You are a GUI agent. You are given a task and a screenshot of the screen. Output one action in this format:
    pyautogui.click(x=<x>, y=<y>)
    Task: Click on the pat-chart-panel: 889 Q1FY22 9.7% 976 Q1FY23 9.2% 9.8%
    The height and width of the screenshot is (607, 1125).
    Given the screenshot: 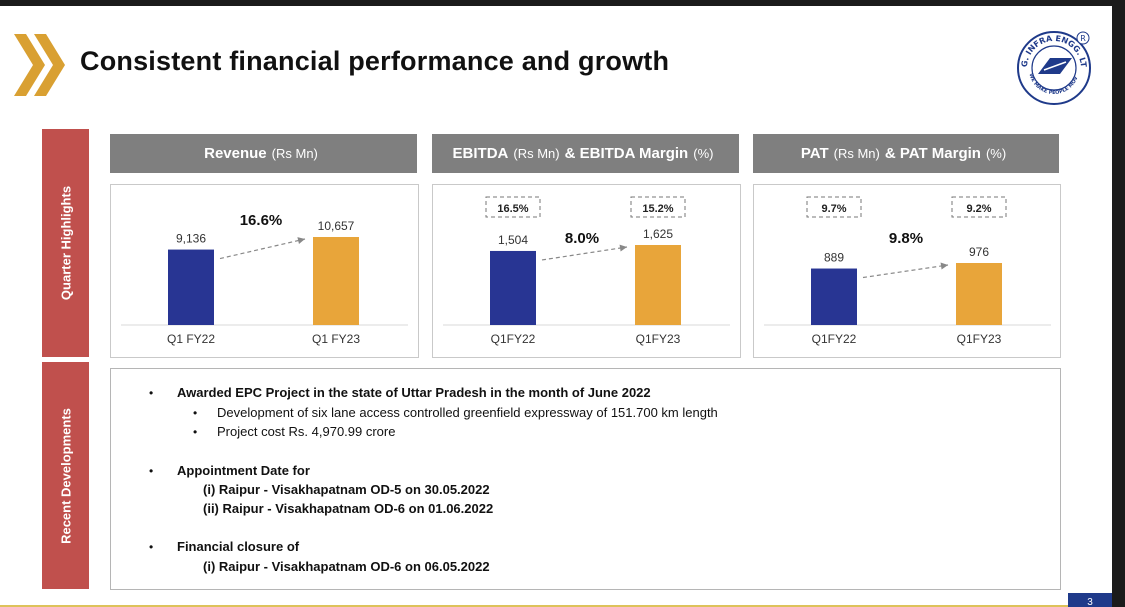 What is the action you would take?
    pyautogui.click(x=907, y=271)
    